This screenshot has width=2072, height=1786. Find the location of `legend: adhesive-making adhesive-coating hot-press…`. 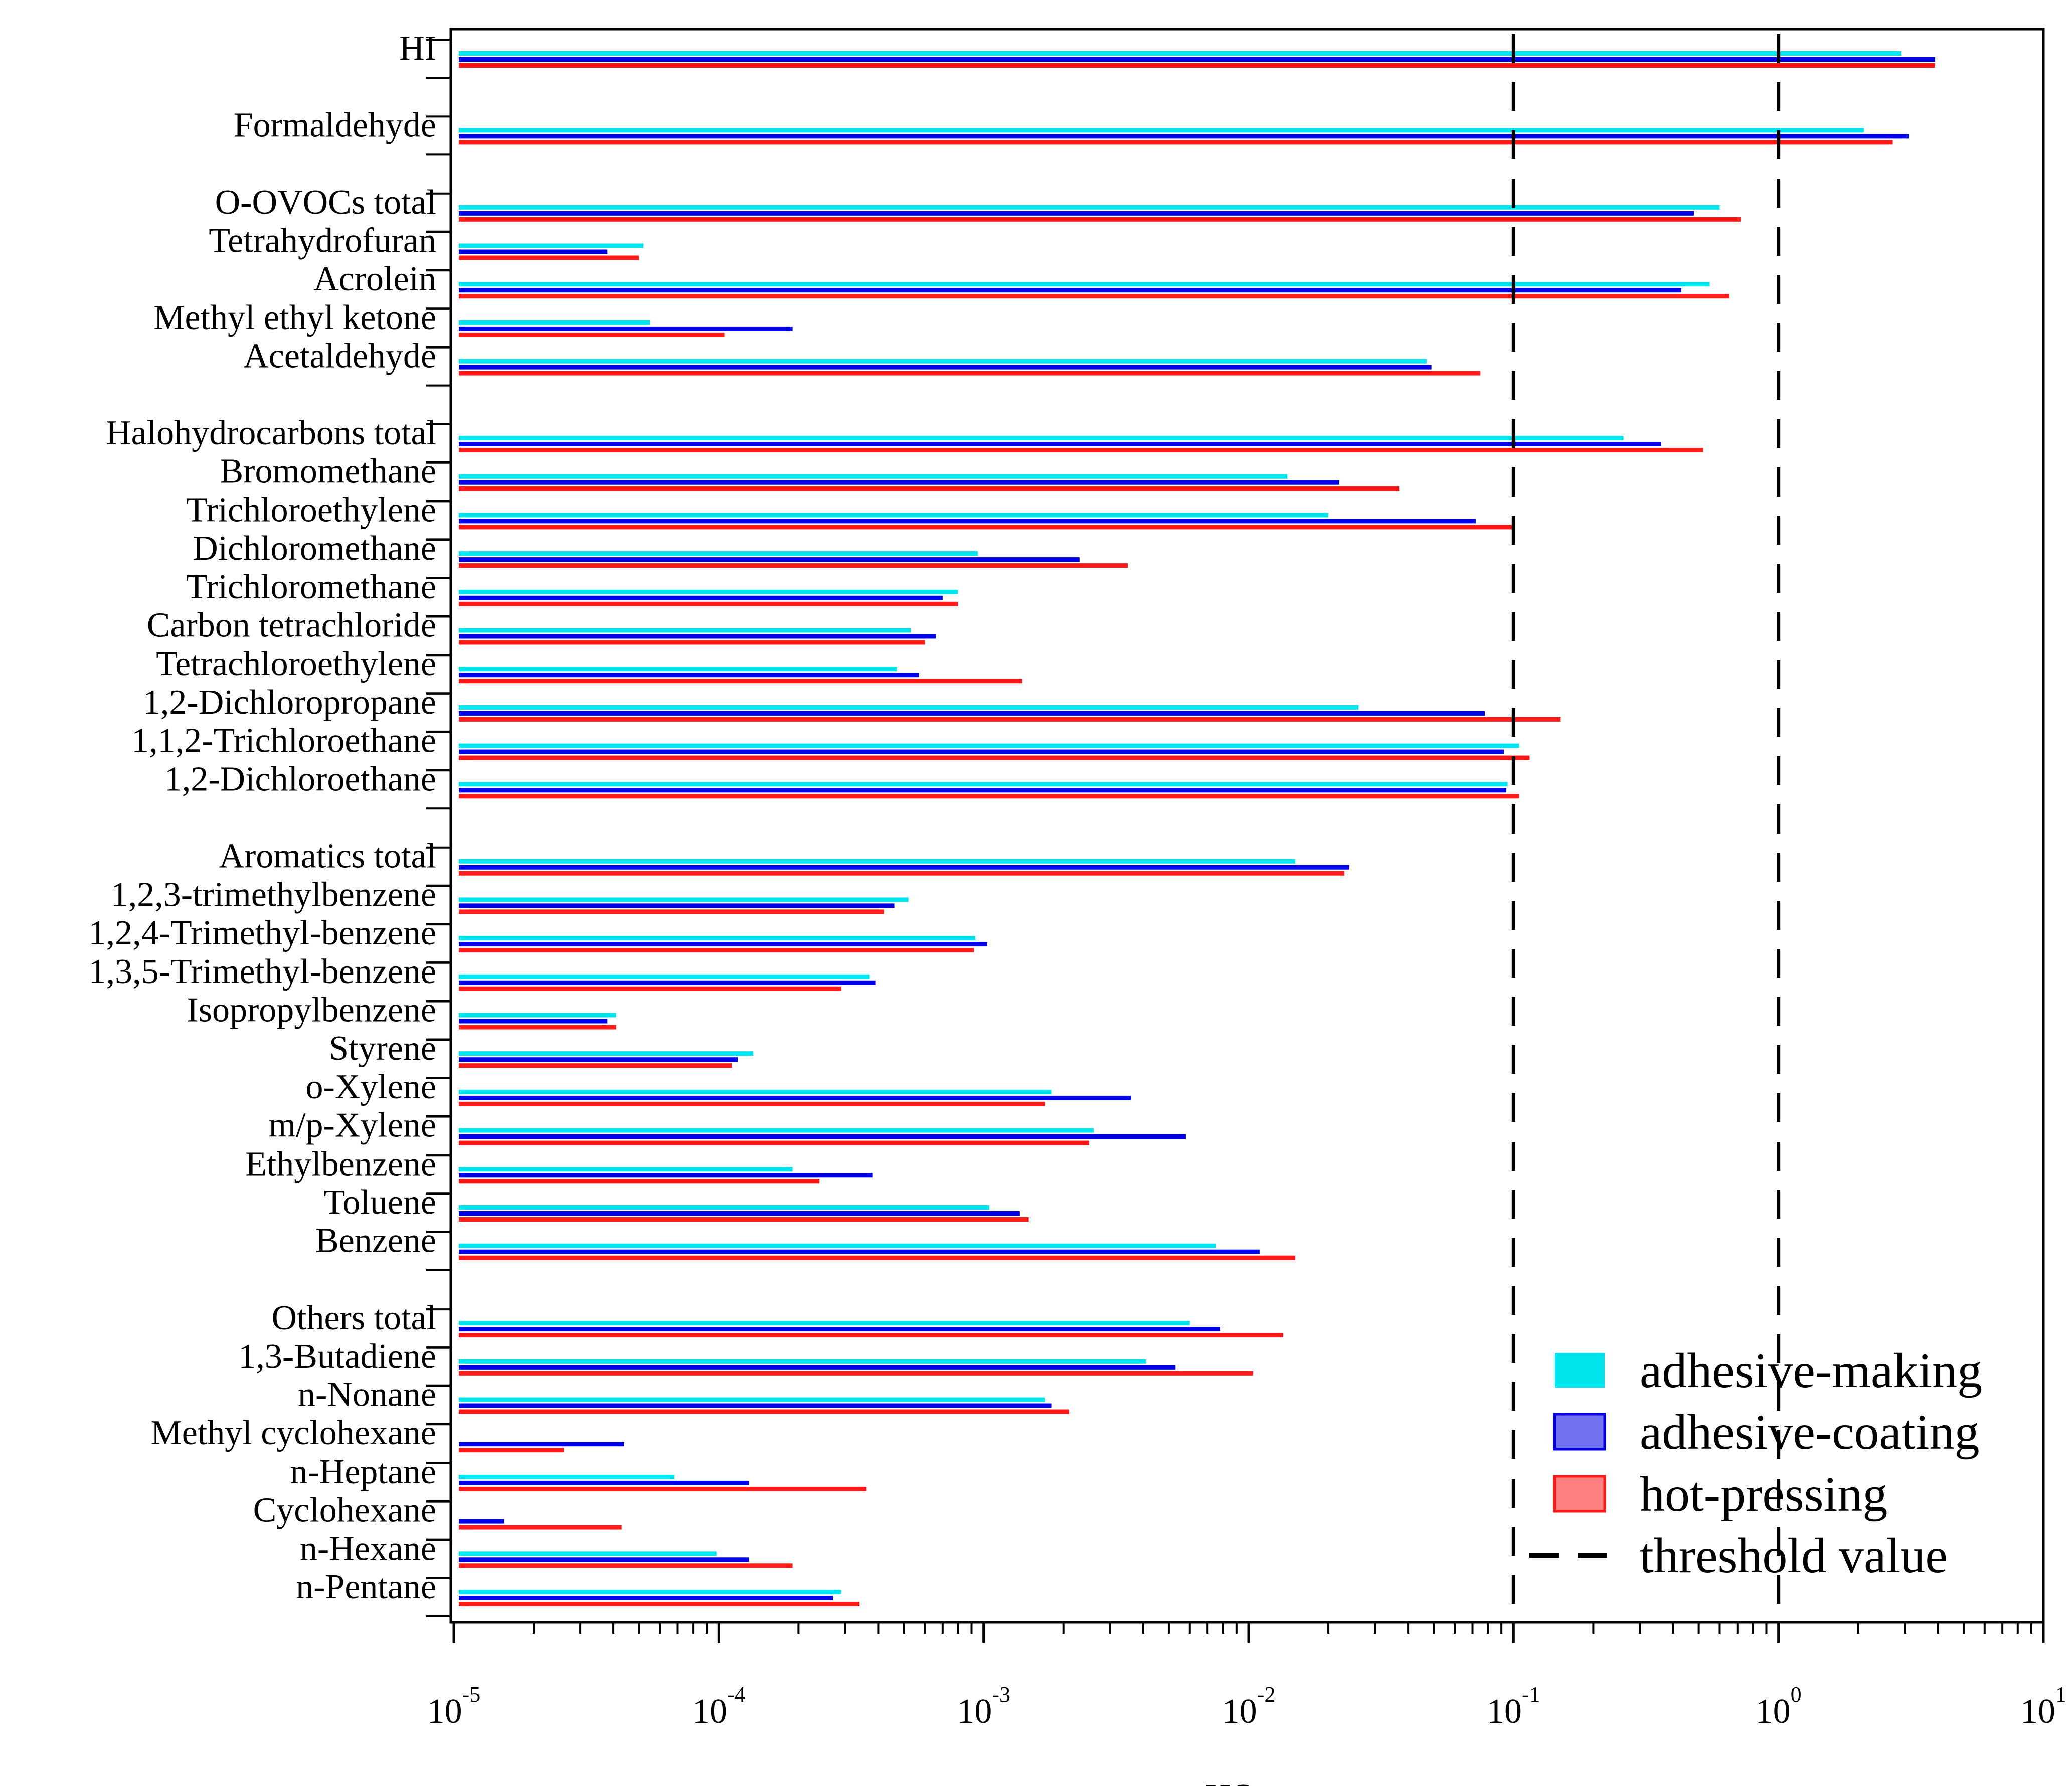

legend: adhesive-making adhesive-coating hot-press… is located at coordinates (1755, 1463).